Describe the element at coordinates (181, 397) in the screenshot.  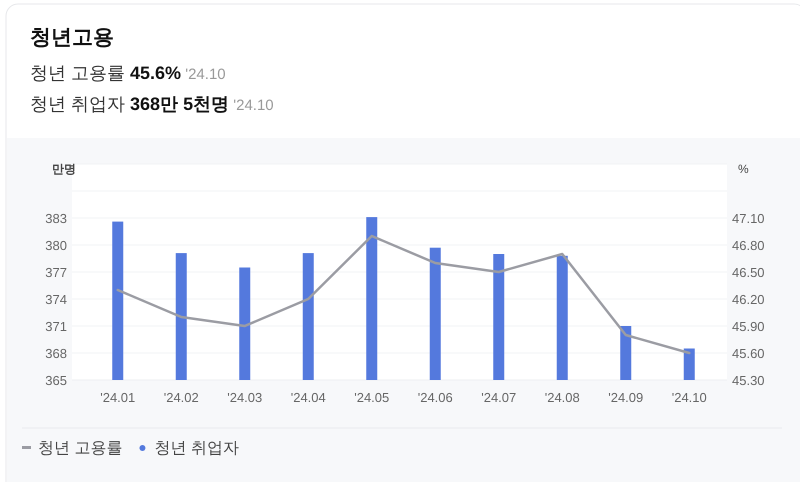
I see `x-tick-label: '24.02` at that location.